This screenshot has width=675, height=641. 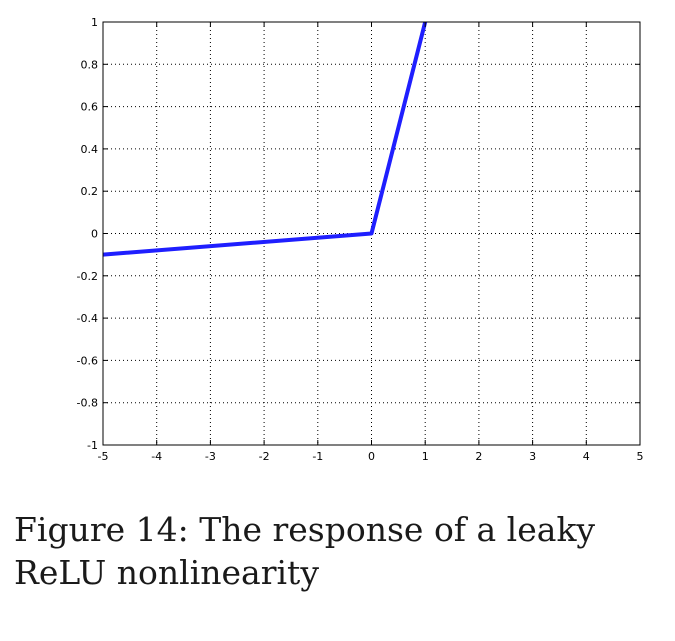 I want to click on y-tick-label: -0.8, so click(x=87, y=403).